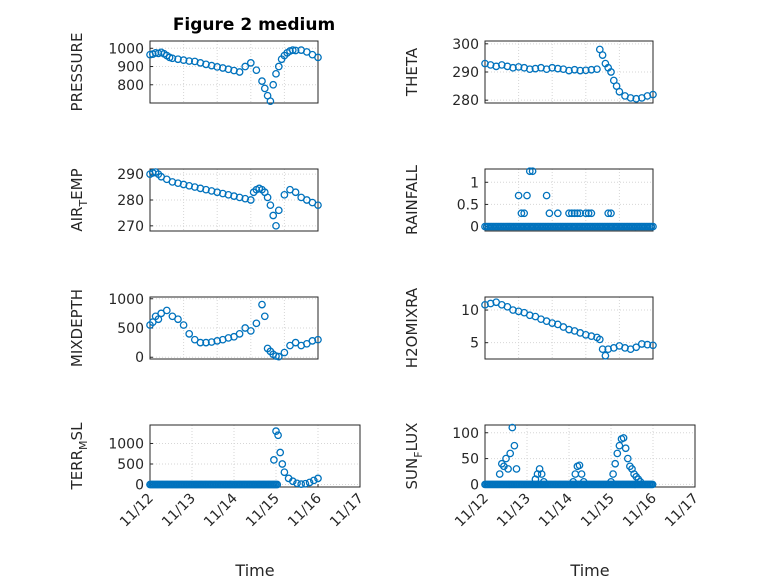 The height and width of the screenshot is (583, 778). I want to click on y-axis-label-part: AIR, so click(77, 219).